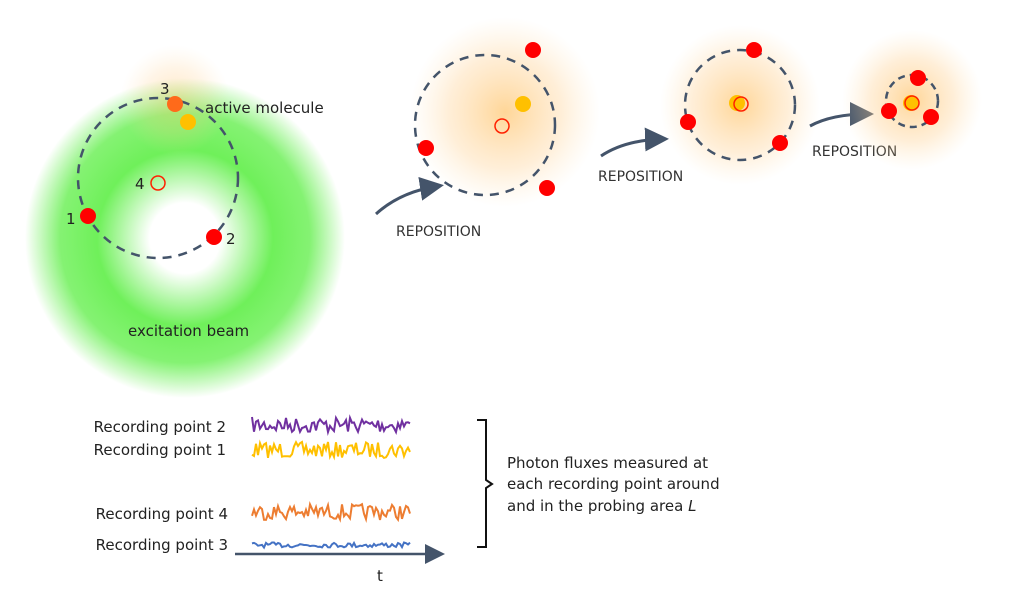  I want to click on time-axis-label: t, so click(380, 576).